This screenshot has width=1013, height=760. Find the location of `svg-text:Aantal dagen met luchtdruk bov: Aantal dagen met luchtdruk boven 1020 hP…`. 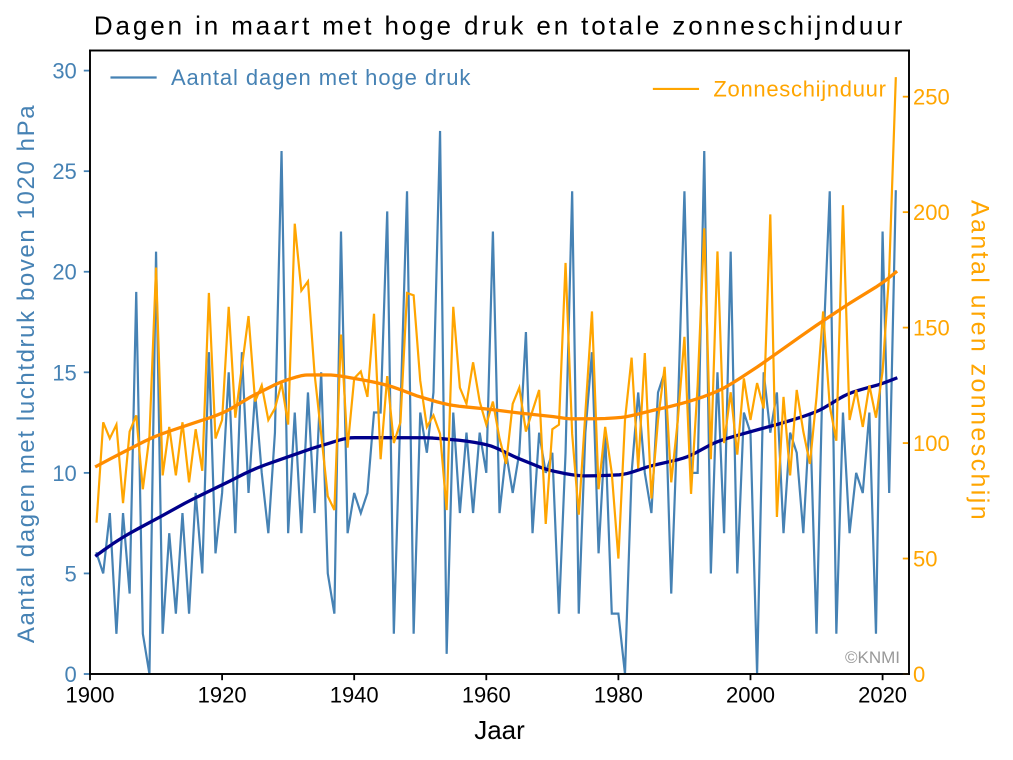

svg-text:Aantal dagen met luchtdruk bov: Aantal dagen met luchtdruk boven 1020 hP… is located at coordinates (26, 373).